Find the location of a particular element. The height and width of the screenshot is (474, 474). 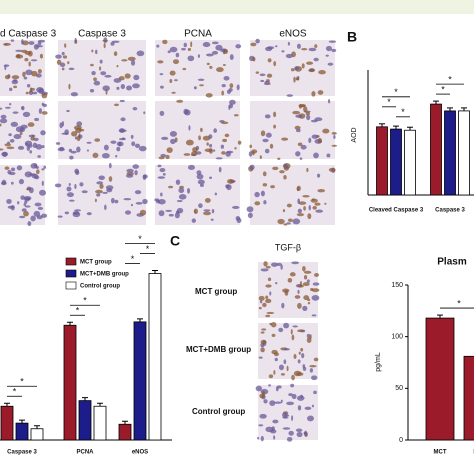

legend-label: MCT+DMB group is located at coordinates (104, 275).